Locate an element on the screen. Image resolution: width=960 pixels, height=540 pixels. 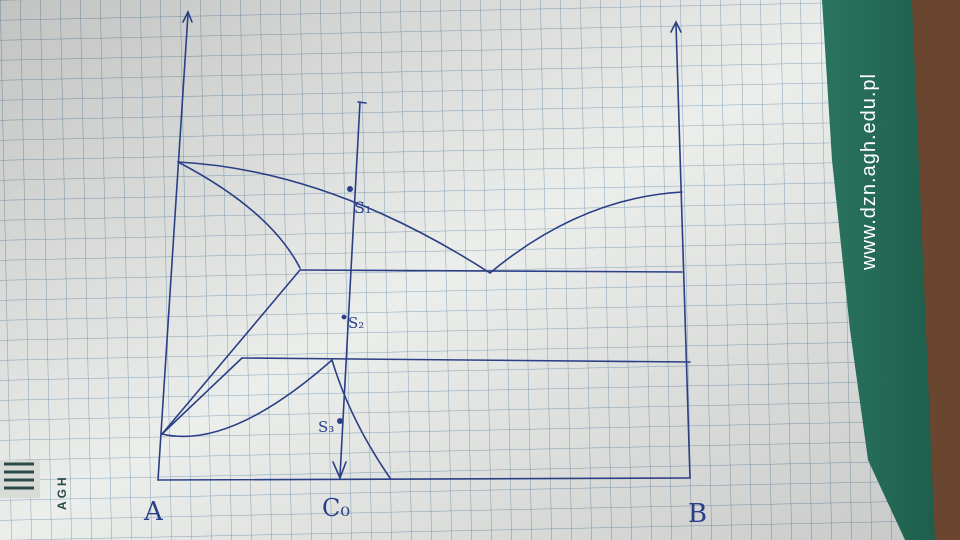
label-c0: C₀ is located at coordinates (336, 508).